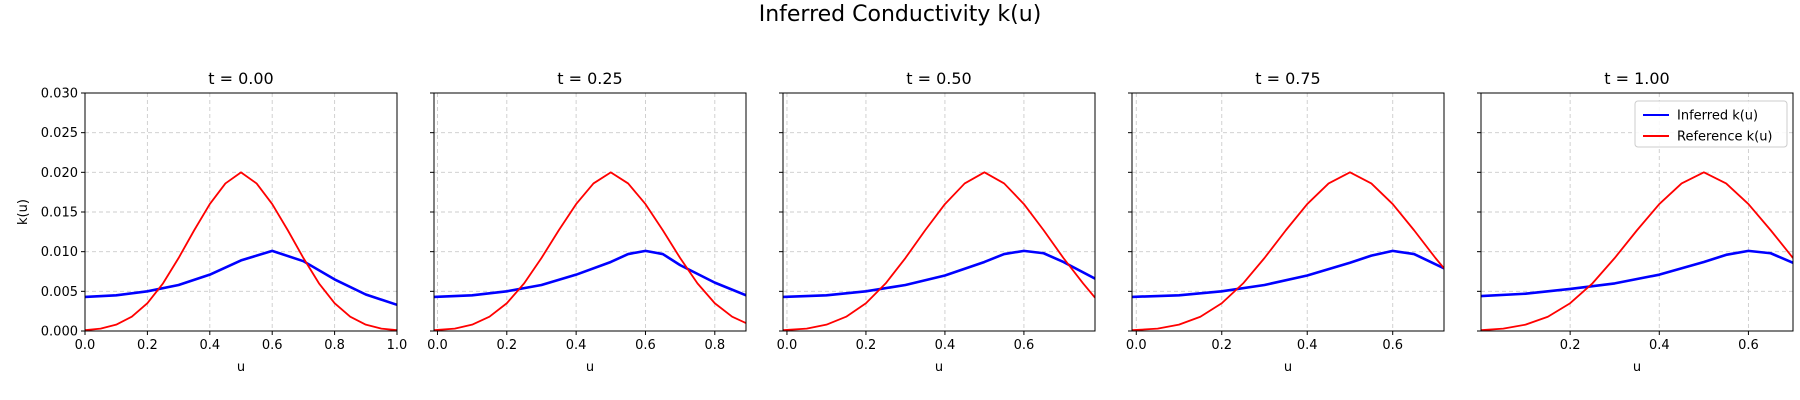  I want to click on y-tick-label: 0.030, so click(59, 94).